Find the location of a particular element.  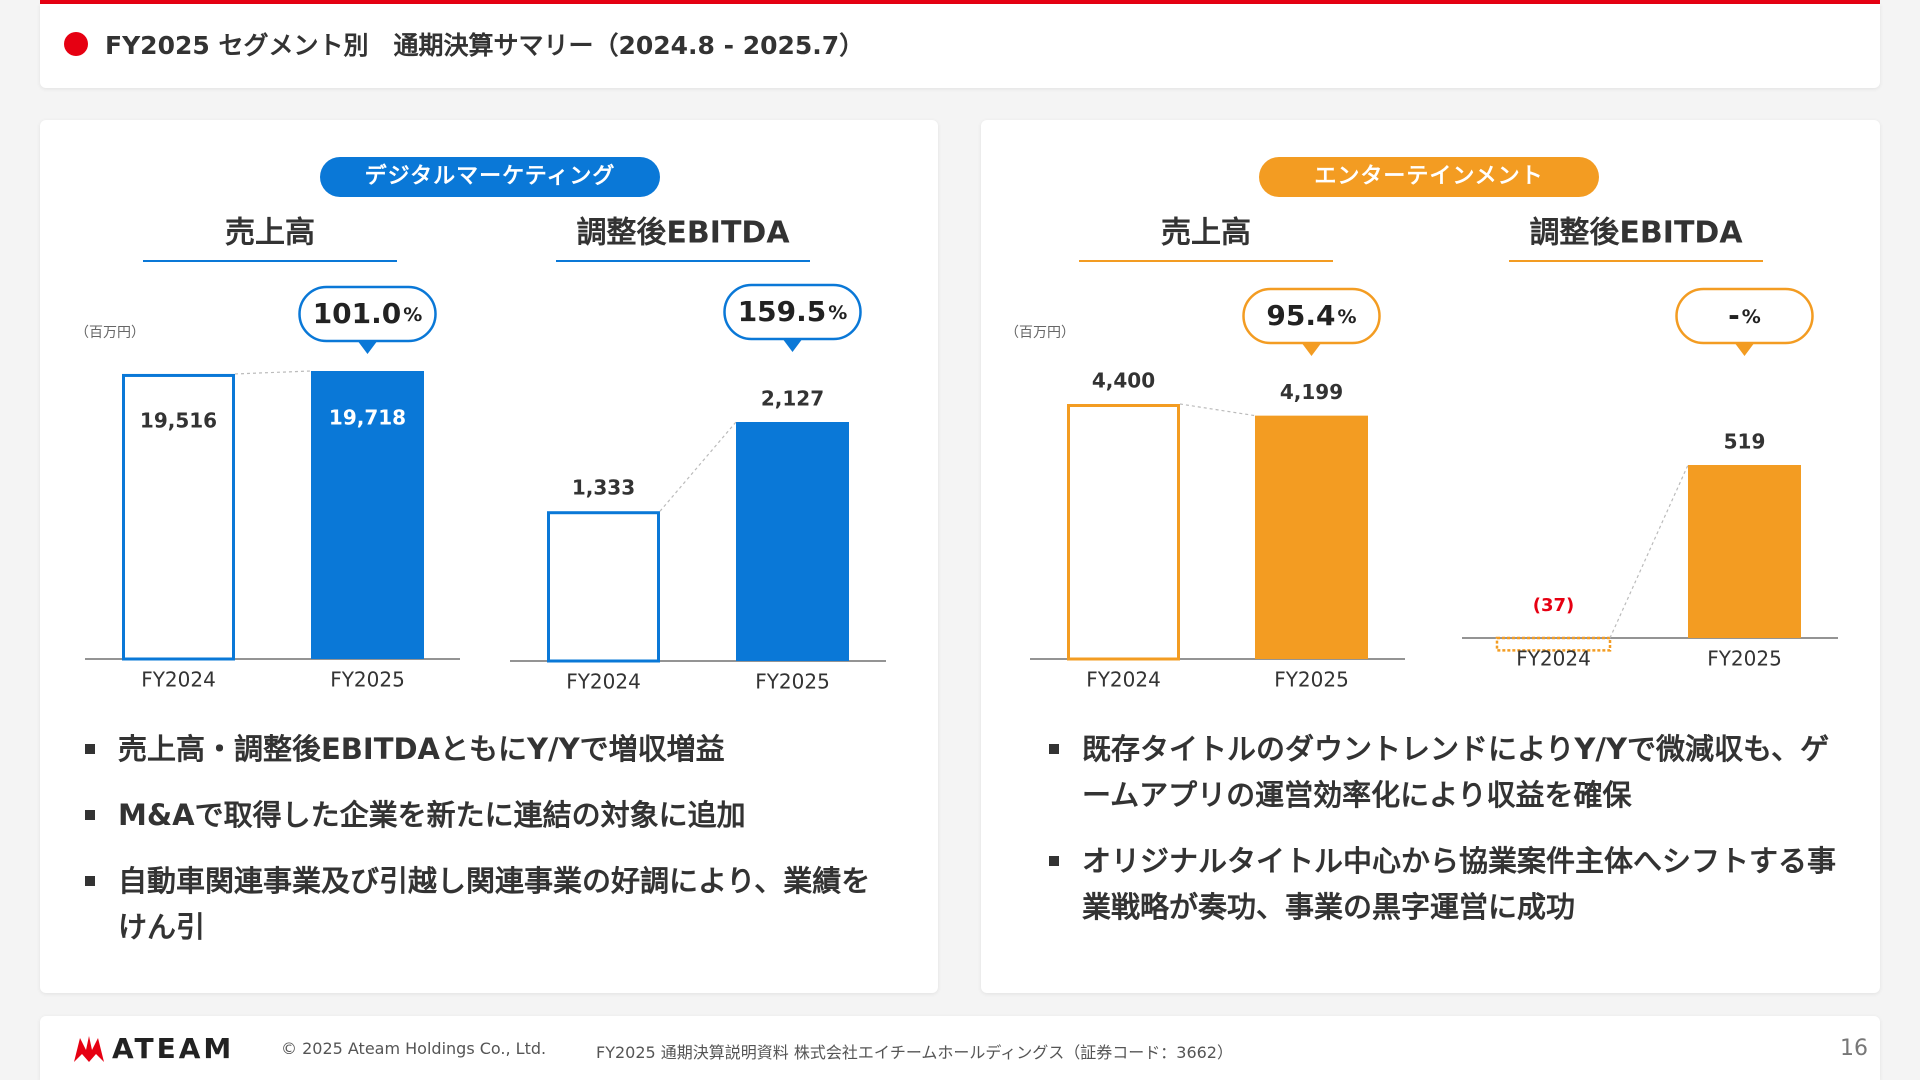

growth-number: 159.5 is located at coordinates (782, 311).